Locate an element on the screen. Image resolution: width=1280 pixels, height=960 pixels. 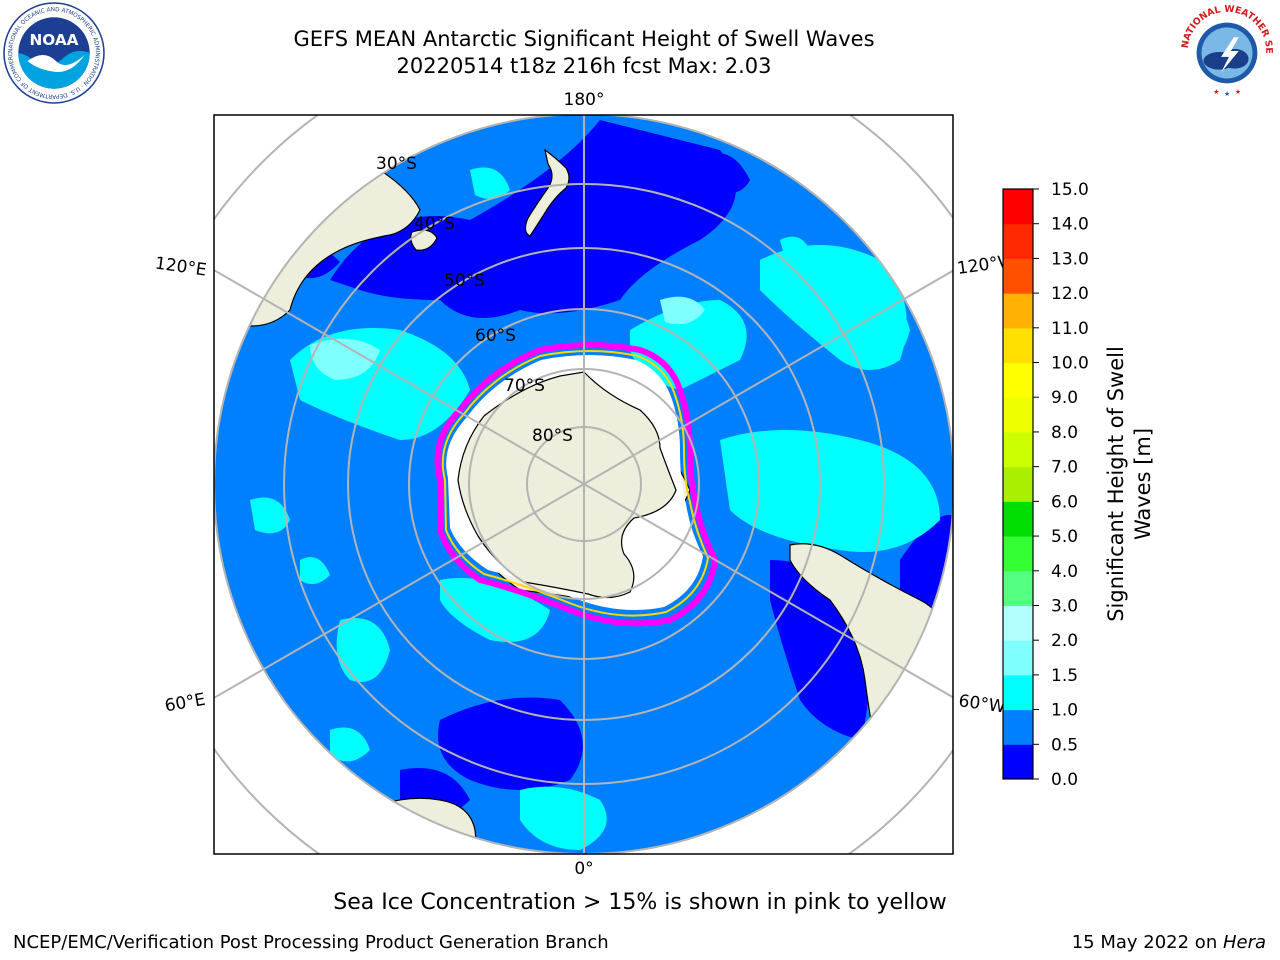
sea-ice-edge-pink is located at coordinates (576, 484).